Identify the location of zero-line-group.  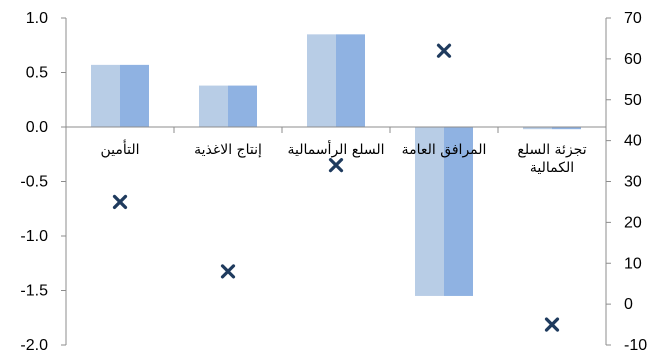
(336, 129).